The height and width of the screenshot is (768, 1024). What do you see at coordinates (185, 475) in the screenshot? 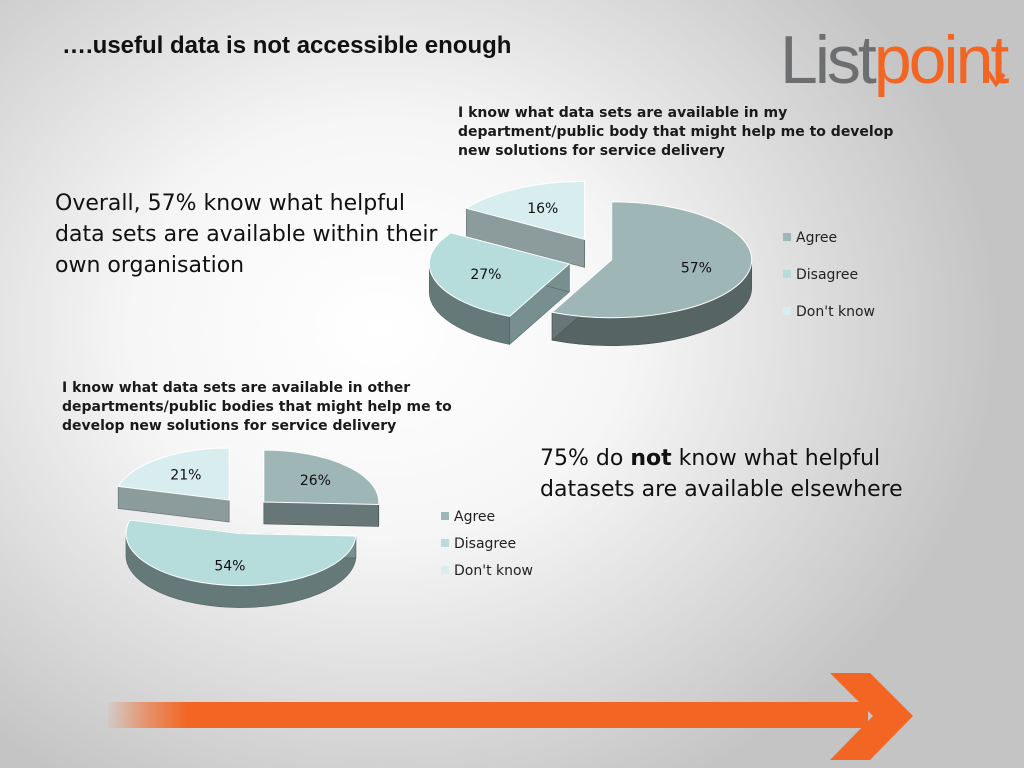
I see `data-label: 21%` at bounding box center [185, 475].